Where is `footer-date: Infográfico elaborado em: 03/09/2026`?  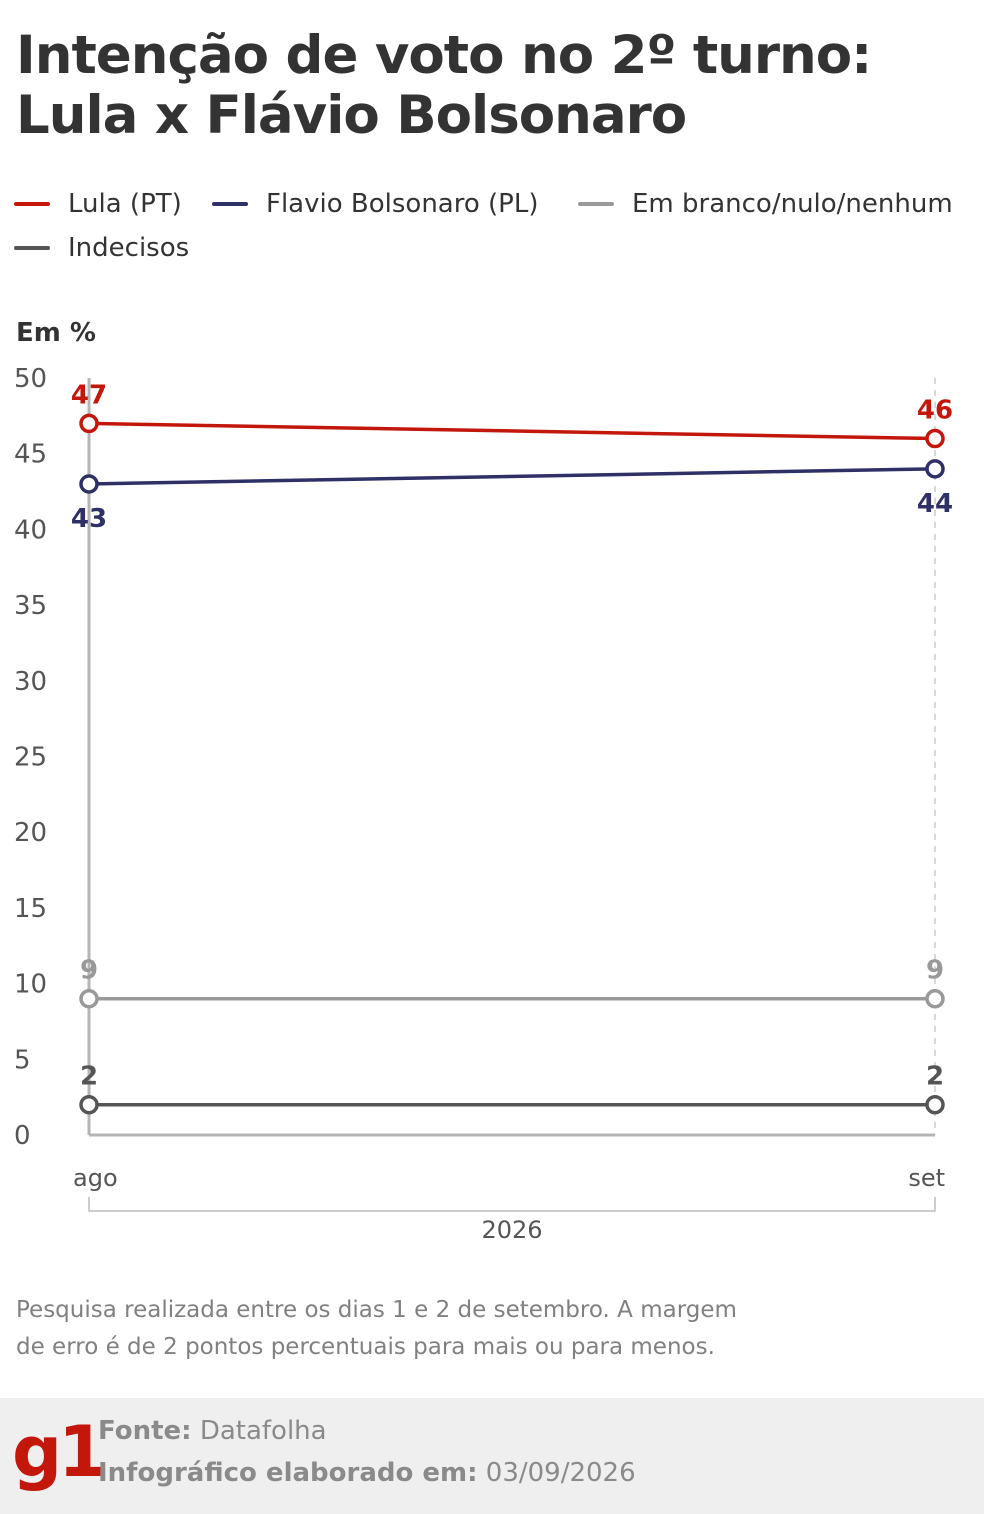 footer-date: Infográfico elaborado em: 03/09/2026 is located at coordinates (367, 1473).